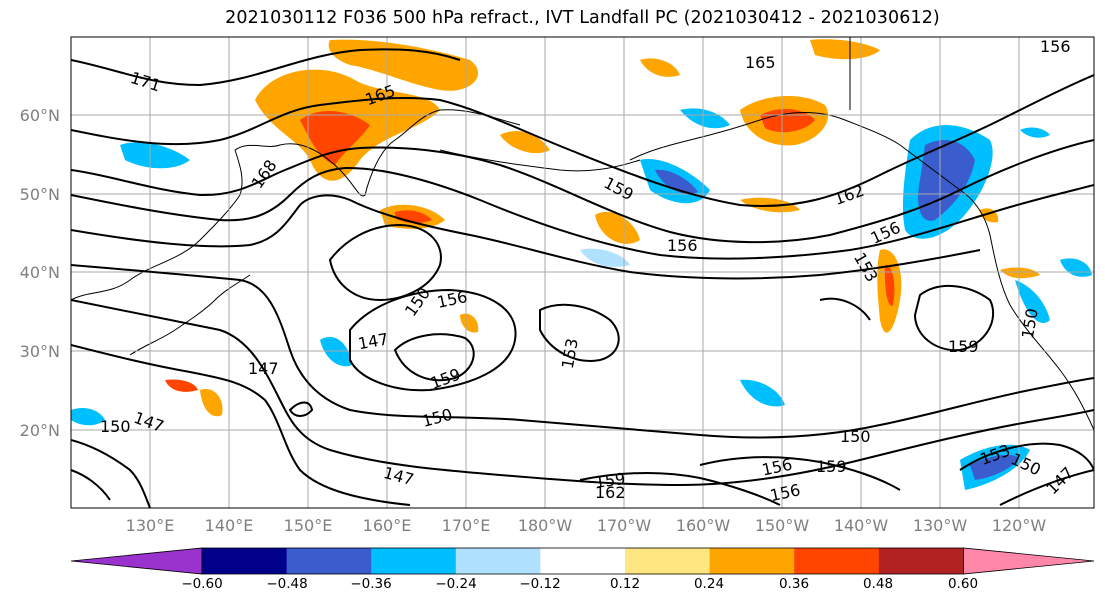 The image size is (1105, 601). I want to click on lon-label: 140°W, so click(861, 525).